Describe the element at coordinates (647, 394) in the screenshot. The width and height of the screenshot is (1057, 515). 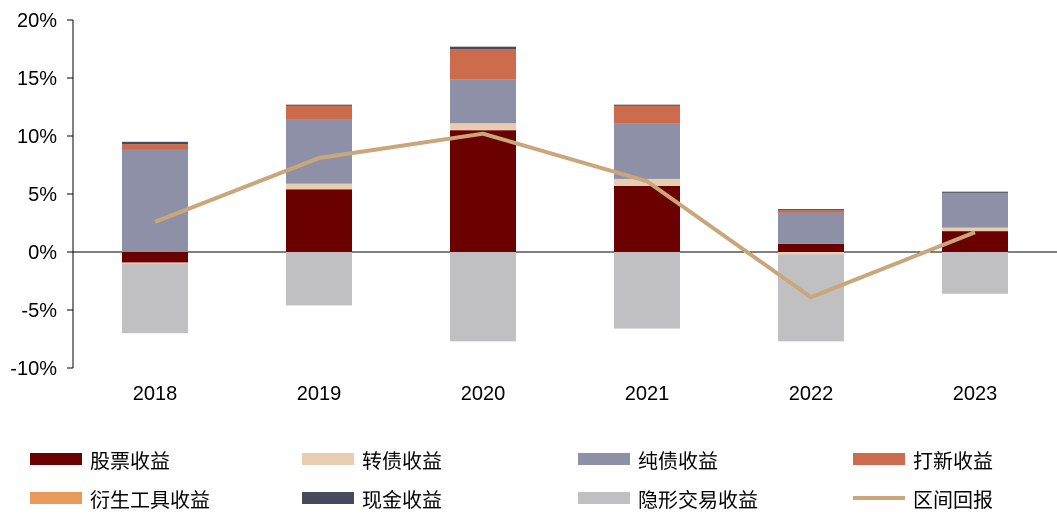
I see `x-tick-label: 2021` at that location.